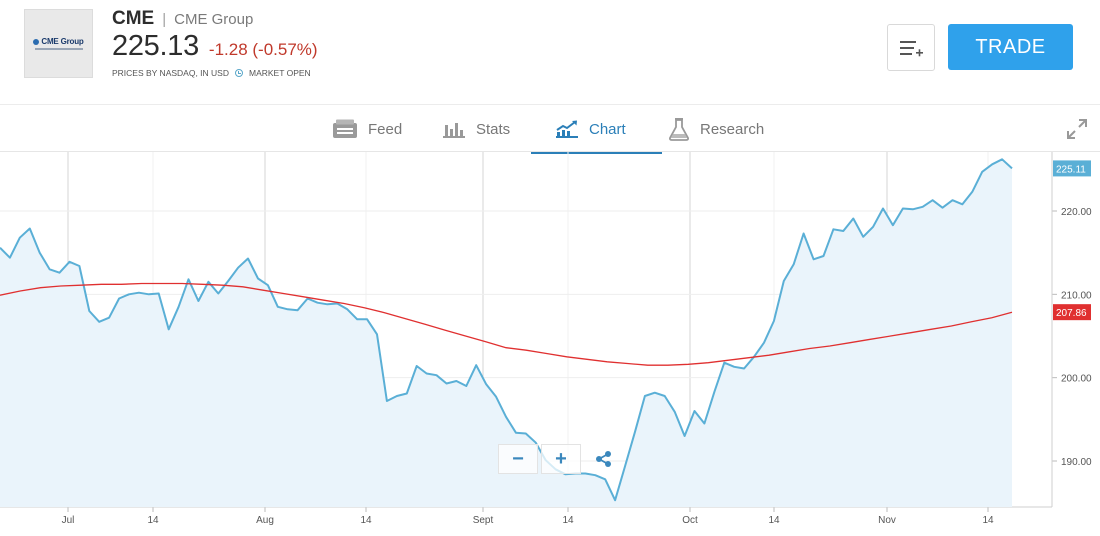 The image size is (1100, 536). Describe the element at coordinates (170, 73) in the screenshot. I see `prices-source: PRICES BY NASDAQ, IN USD` at that location.